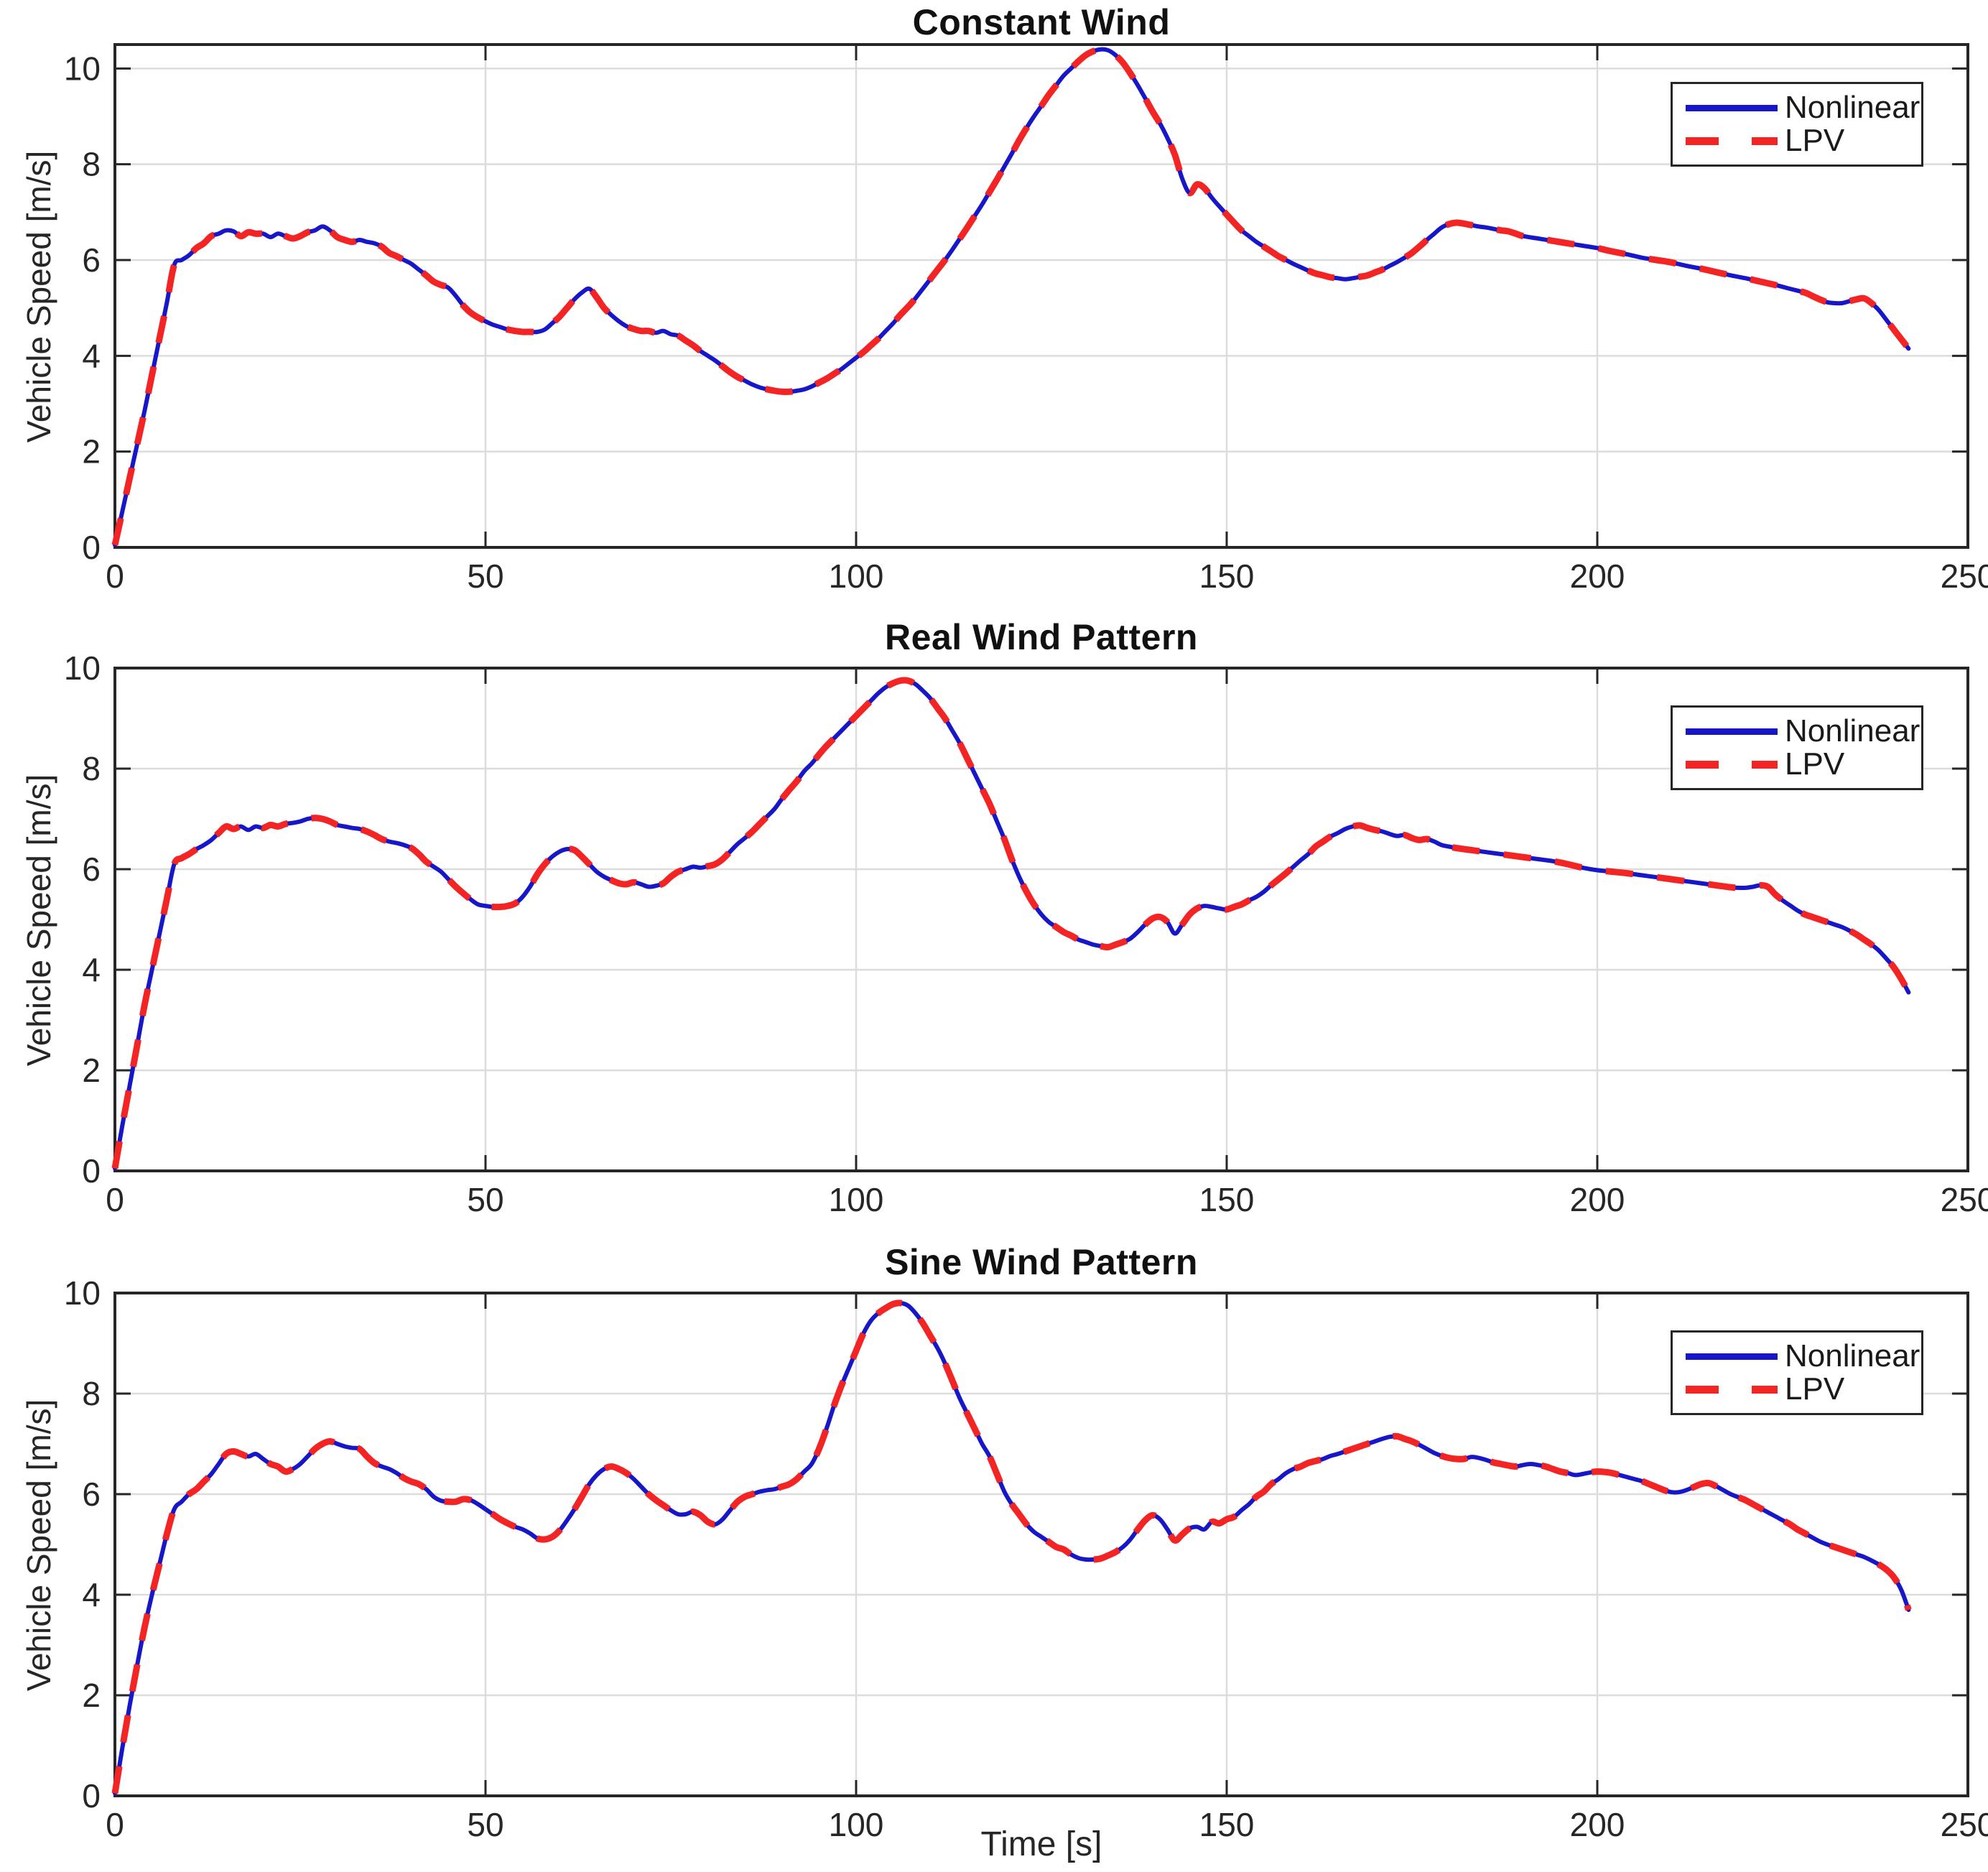 Image resolution: width=1988 pixels, height=1872 pixels. I want to click on subplot1-legend: Nonlinear LPV, so click(1797, 124).